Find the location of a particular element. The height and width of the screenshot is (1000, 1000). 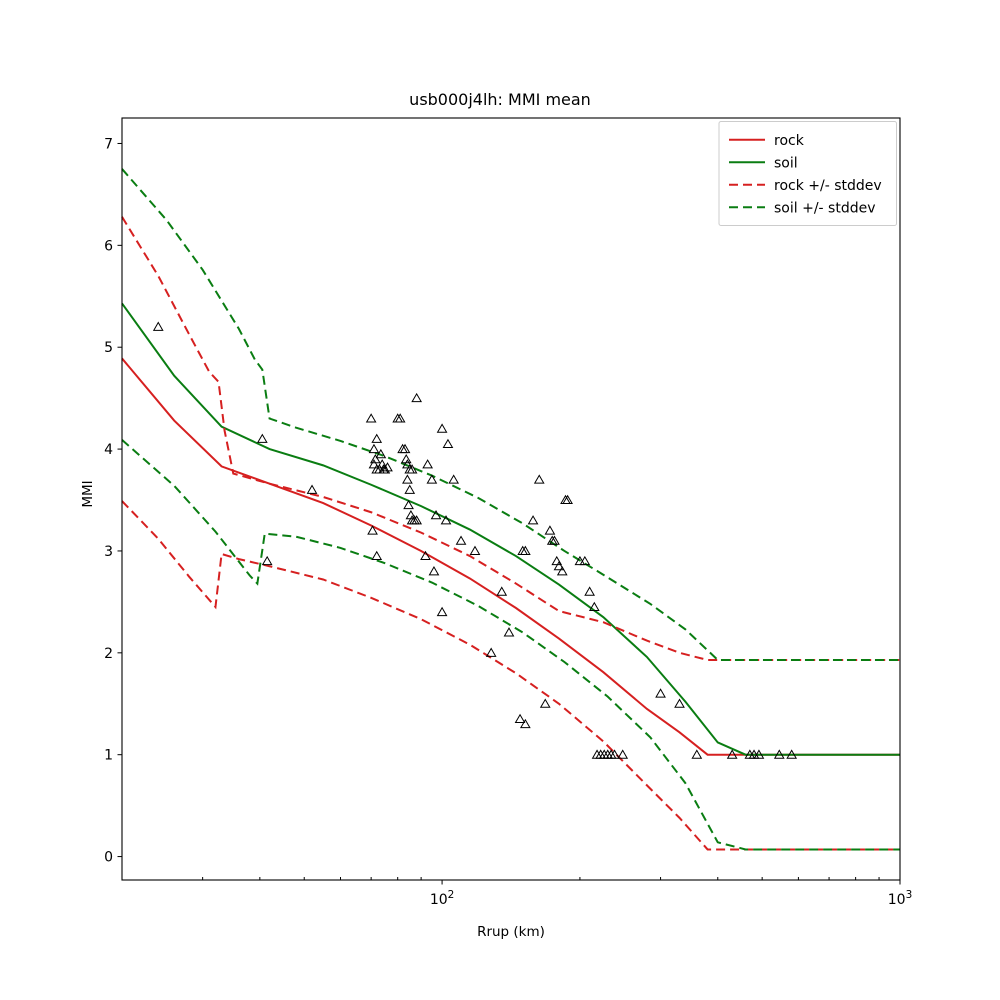

y-tick-label: 7 is located at coordinates (108, 144).